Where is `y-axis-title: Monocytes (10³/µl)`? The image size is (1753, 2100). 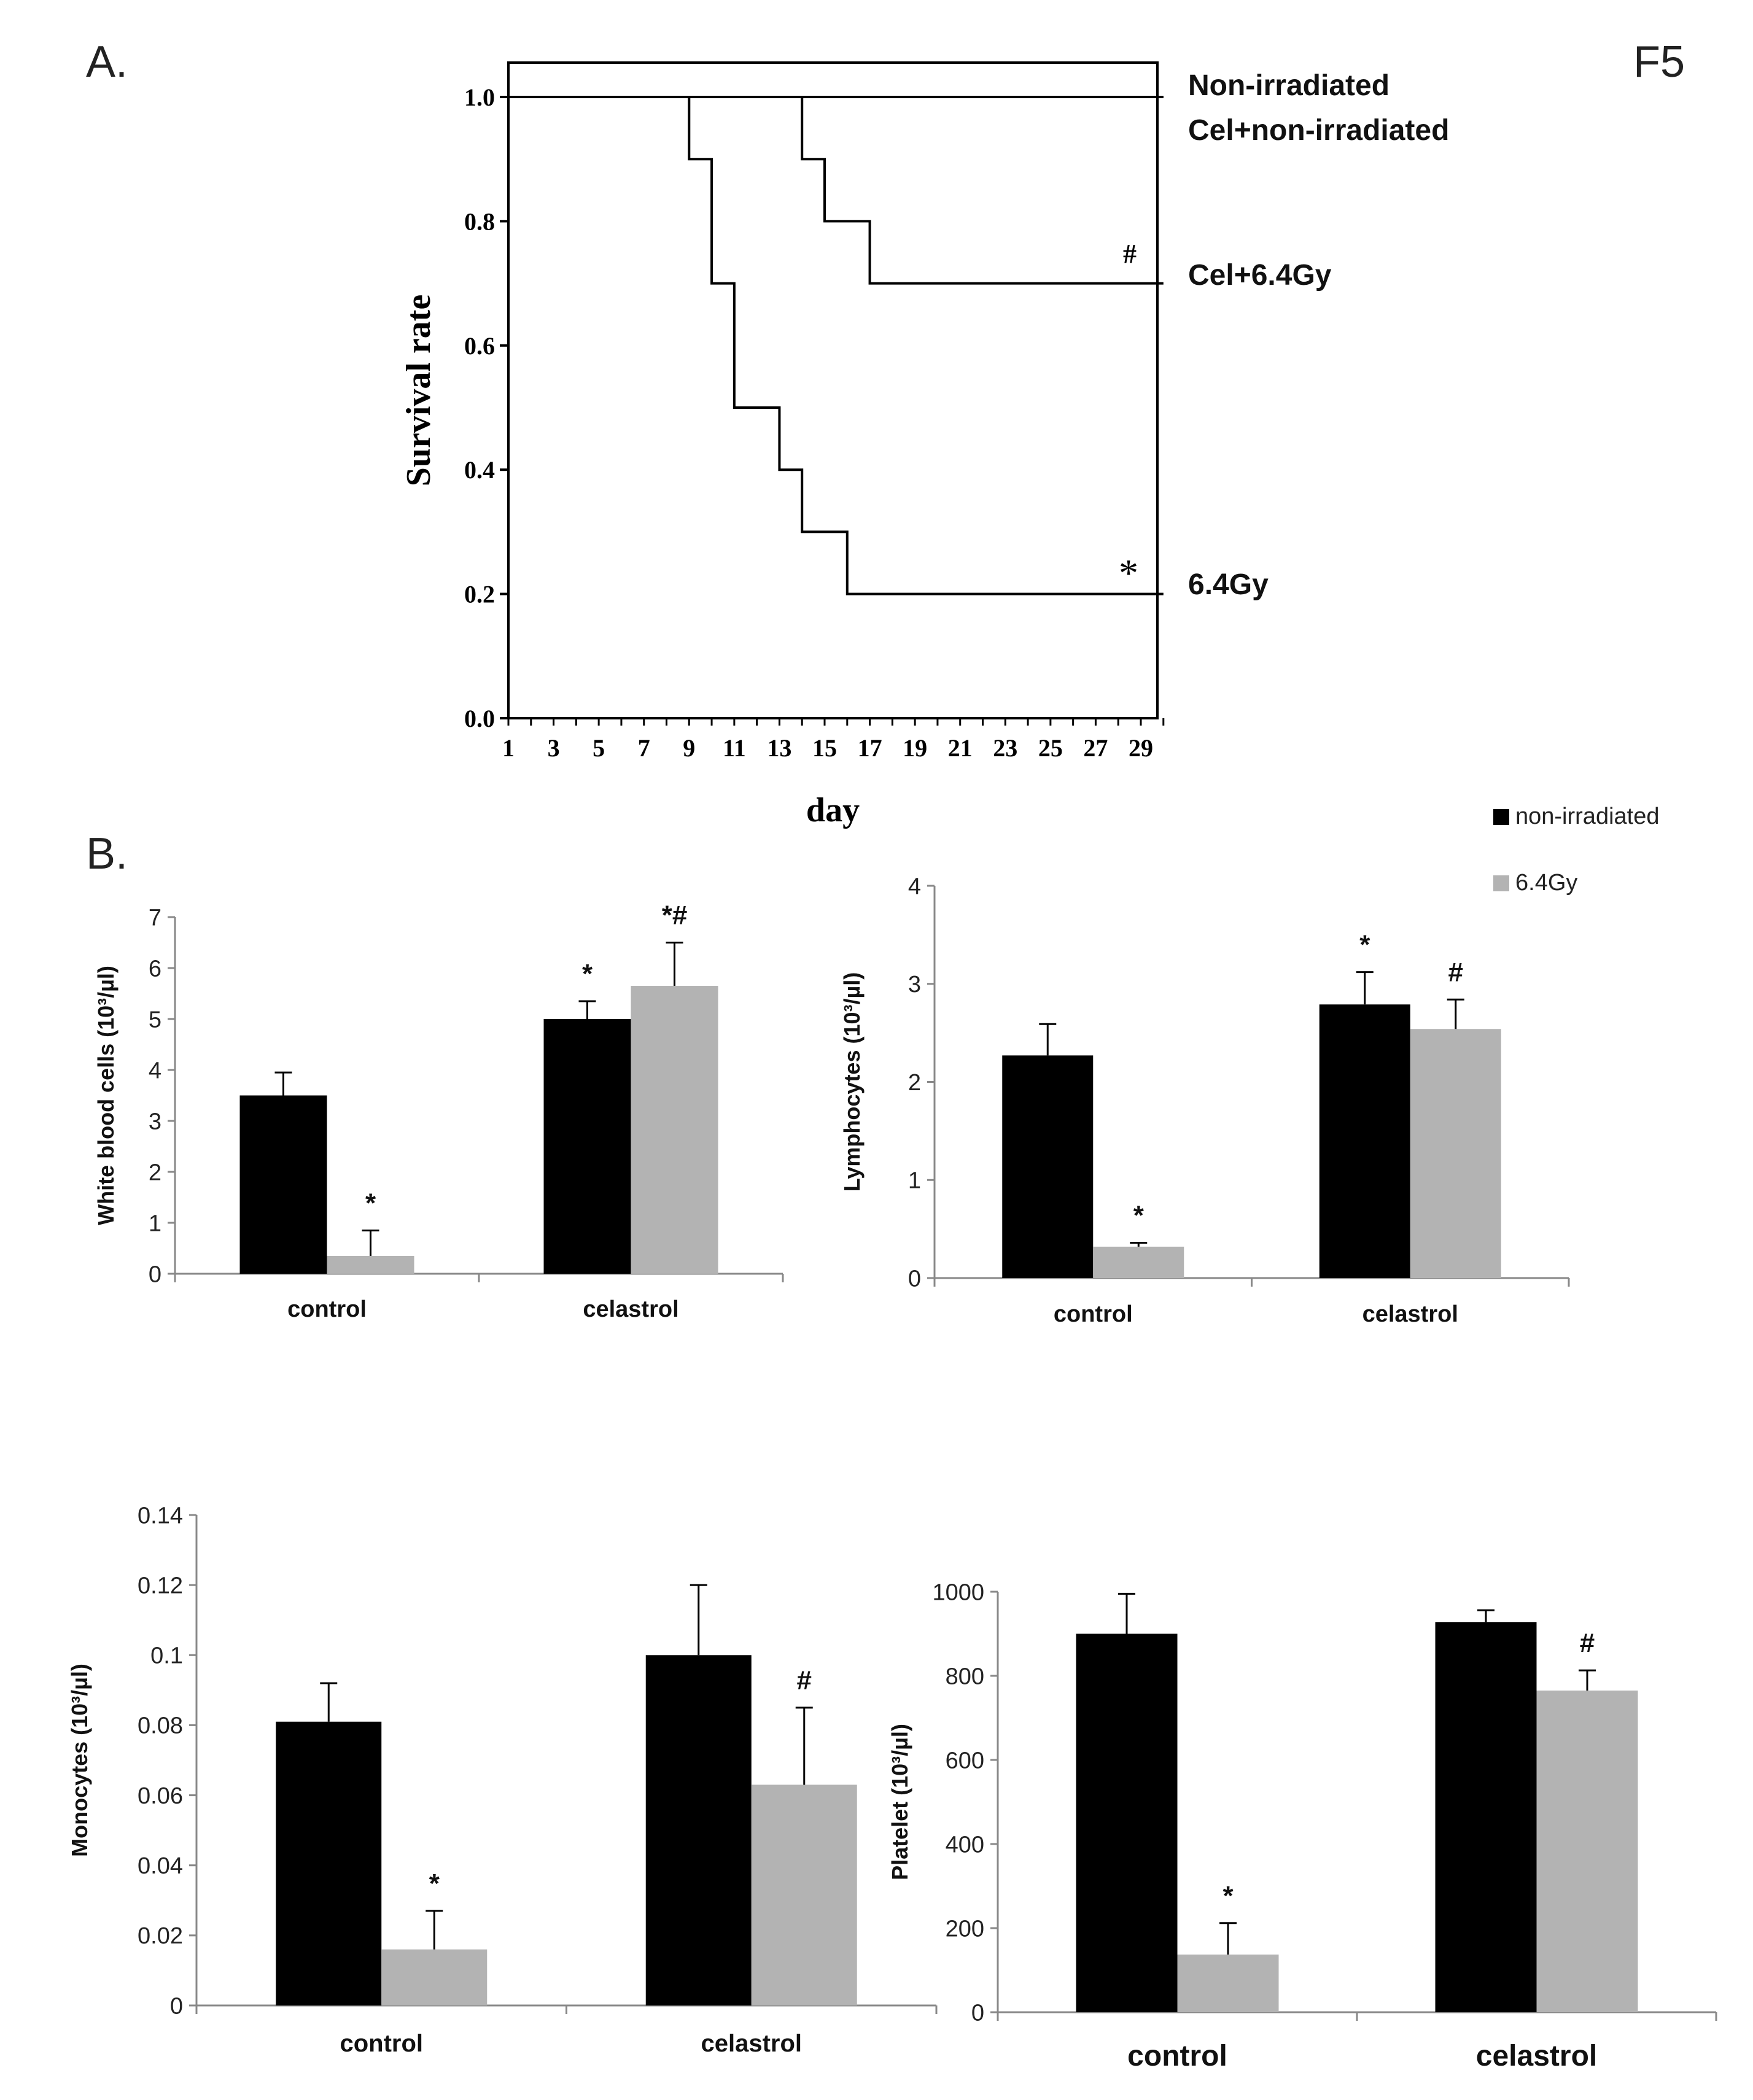
y-axis-title: Monocytes (10³/µl) is located at coordinates (80, 1760).